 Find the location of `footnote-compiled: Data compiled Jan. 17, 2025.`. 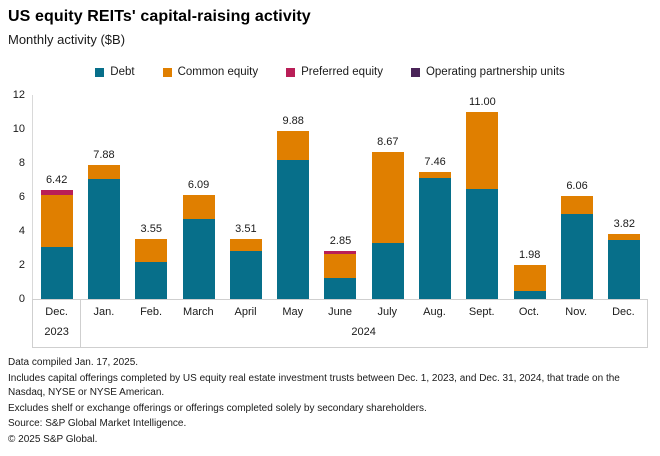

footnote-compiled: Data compiled Jan. 17, 2025. is located at coordinates (73, 362).